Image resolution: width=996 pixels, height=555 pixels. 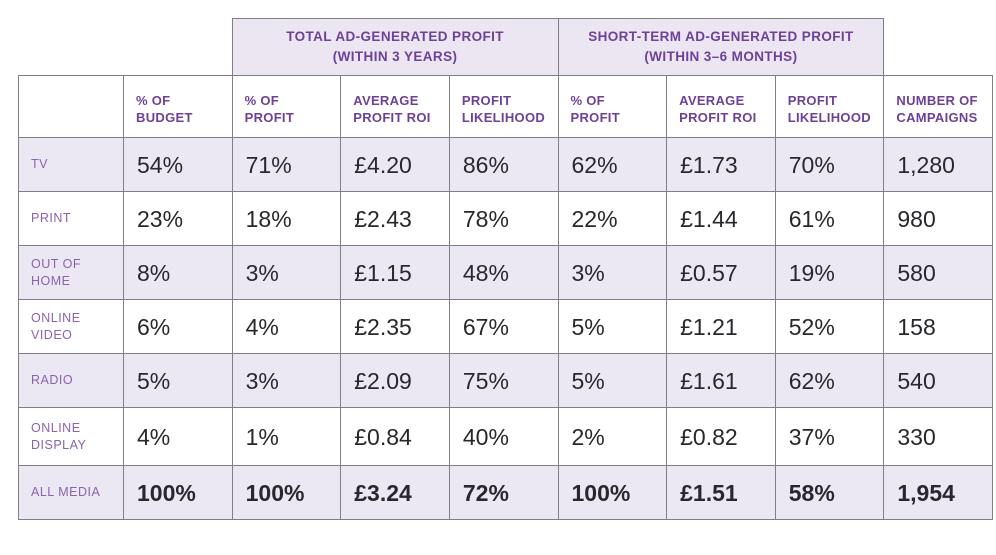 What do you see at coordinates (829, 106) in the screenshot?
I see `column-header-likelihood-short: PROFIT LIKELIHOOD` at bounding box center [829, 106].